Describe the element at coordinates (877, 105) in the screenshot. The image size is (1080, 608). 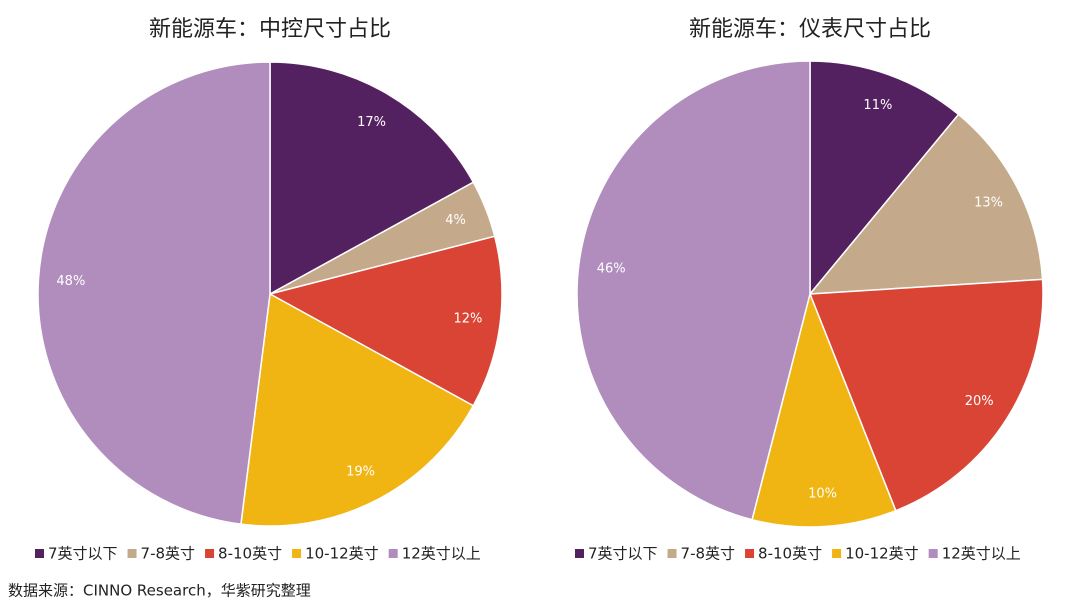
I see `data-label: 11%` at that location.